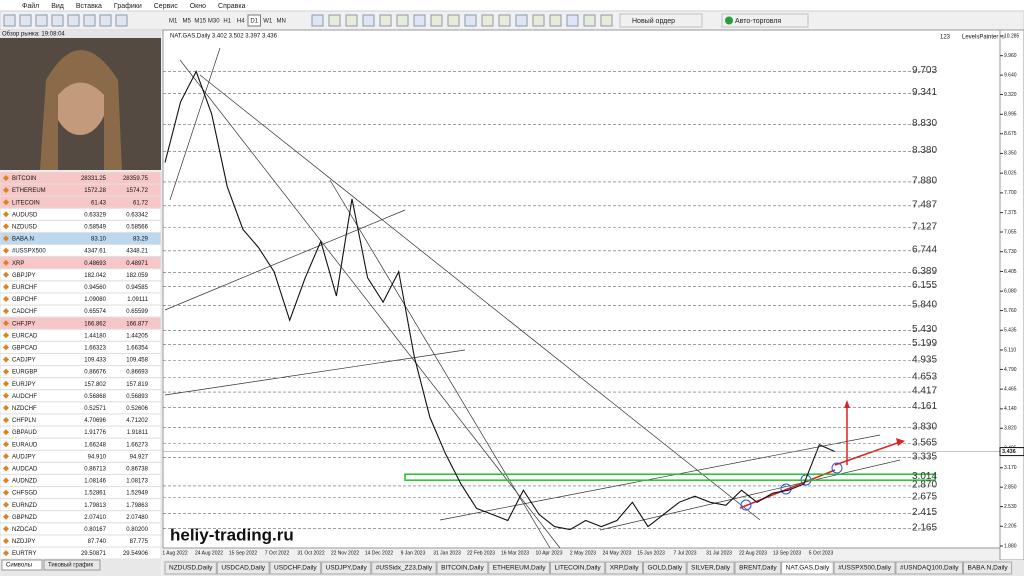  I want to click on y-tick-label: 5.435, so click(1010, 331).